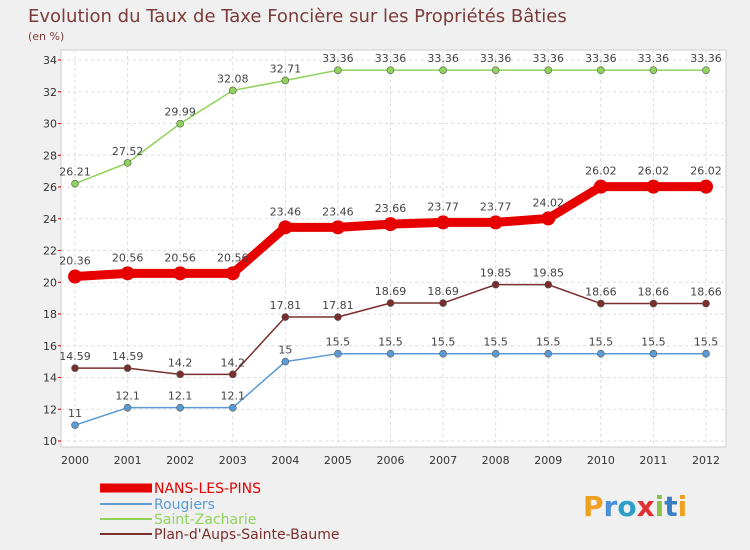  I want to click on data-label: 20.56, so click(233, 257).